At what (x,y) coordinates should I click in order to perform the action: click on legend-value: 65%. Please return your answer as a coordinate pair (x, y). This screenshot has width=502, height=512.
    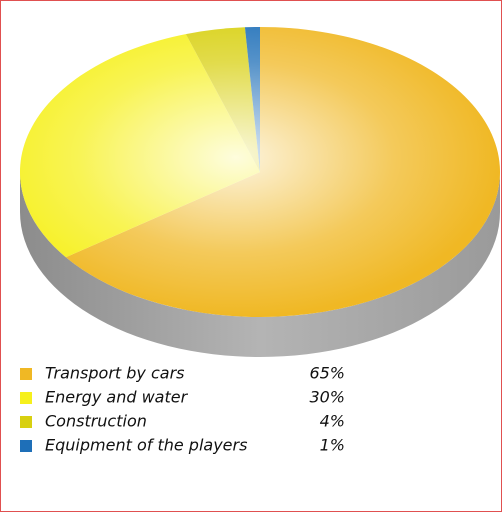
    Looking at the image, I should click on (327, 373).